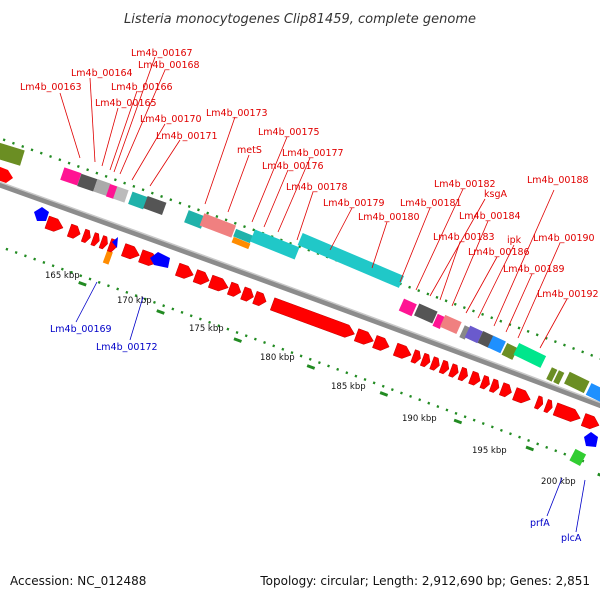 This screenshot has width=600, height=600. I want to click on kbp-tick-label: 195 kbp, so click(489, 451).